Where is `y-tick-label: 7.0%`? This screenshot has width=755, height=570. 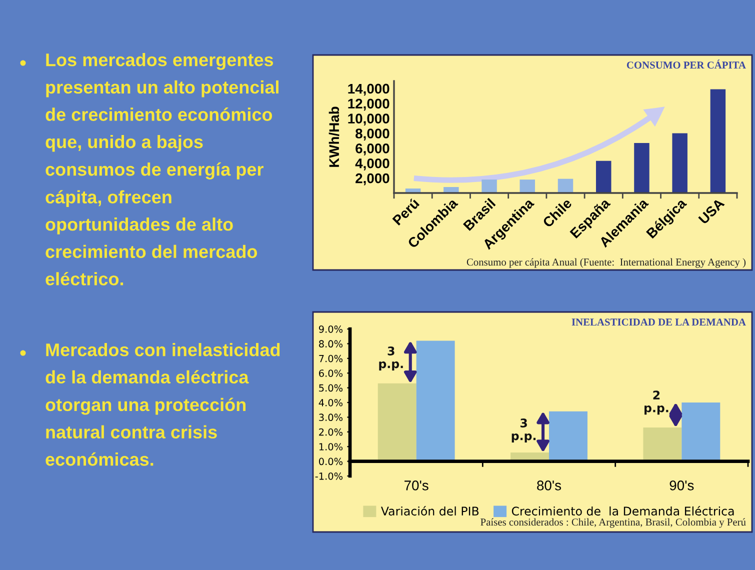 y-tick-label: 7.0% is located at coordinates (331, 358).